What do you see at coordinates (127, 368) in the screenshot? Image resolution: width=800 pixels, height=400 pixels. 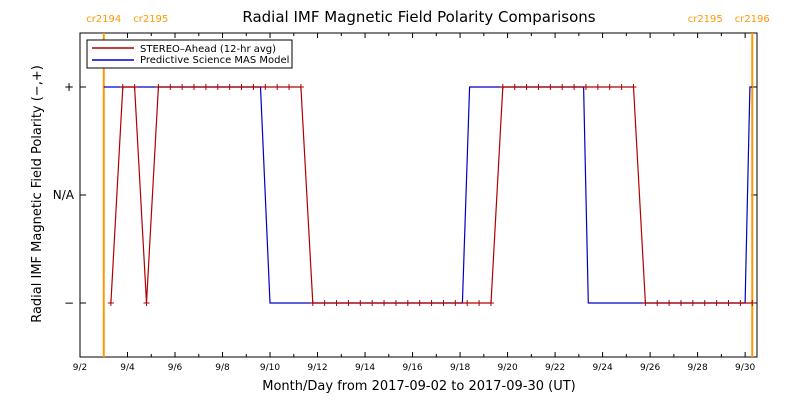 I see `x-tick-label: 9/4` at bounding box center [127, 368].